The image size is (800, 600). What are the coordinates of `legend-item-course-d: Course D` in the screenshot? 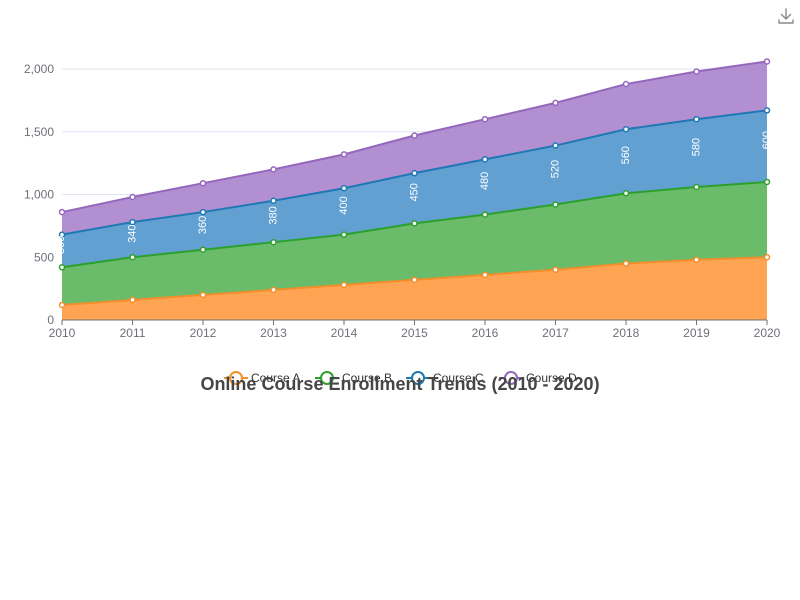 It's located at (538, 378).